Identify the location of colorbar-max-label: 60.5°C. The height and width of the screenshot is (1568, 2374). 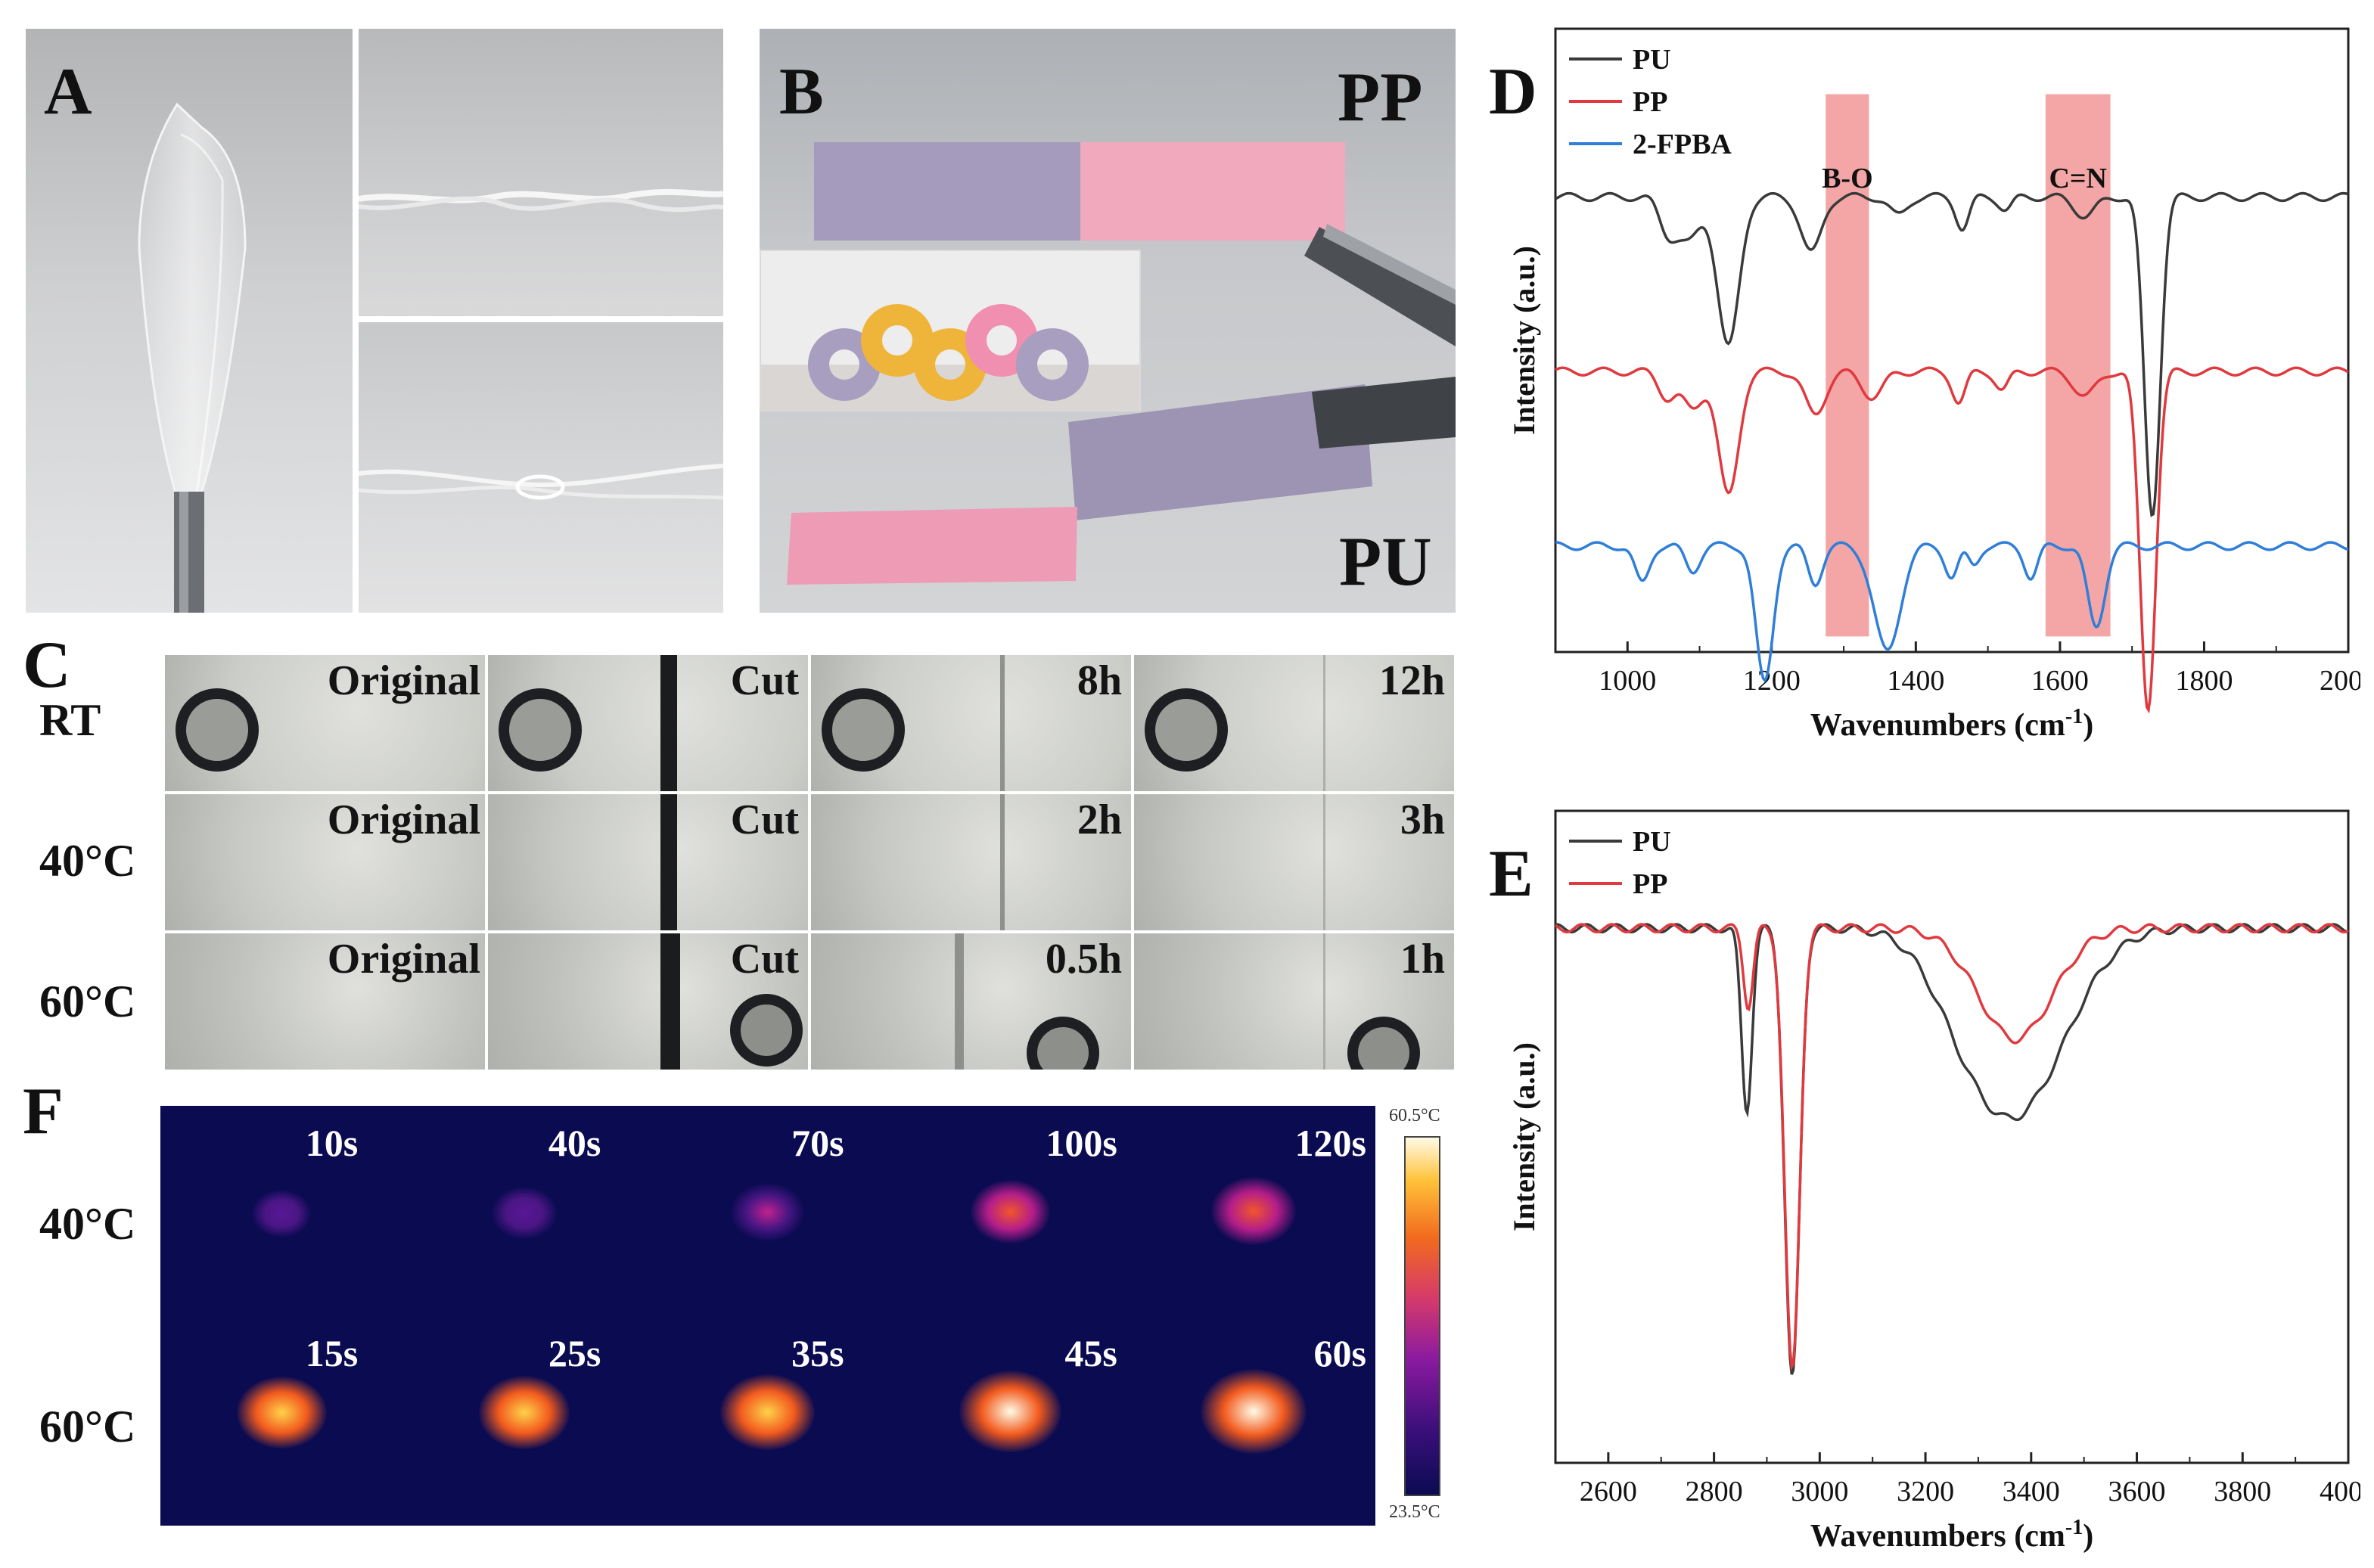
(1415, 1116).